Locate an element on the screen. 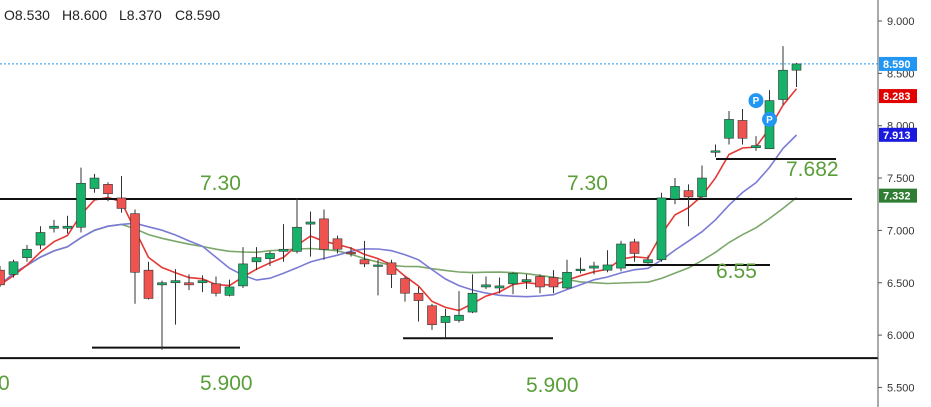 This screenshot has width=931, height=407. y-tick-label: 7.500 is located at coordinates (901, 179).